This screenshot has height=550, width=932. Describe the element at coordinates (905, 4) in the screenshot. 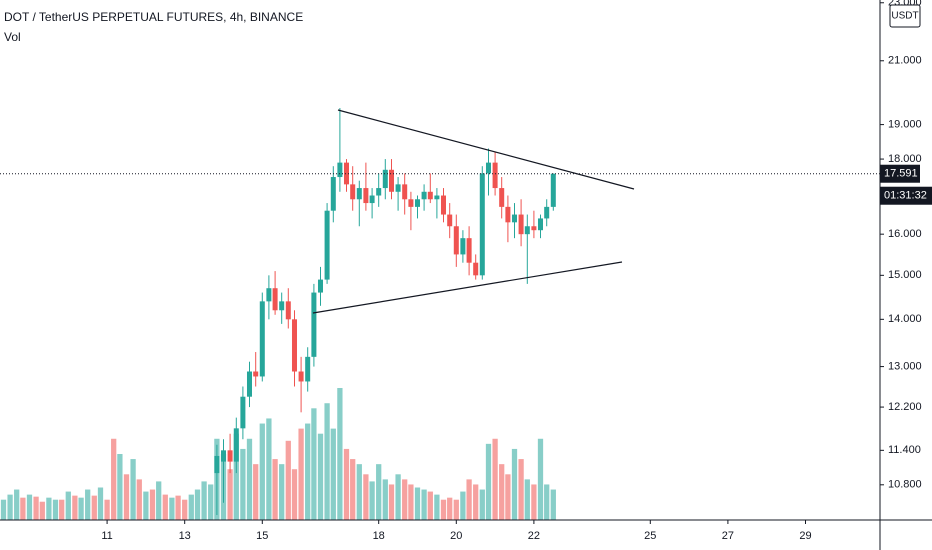

I see `y-tick-label: 23.000` at that location.